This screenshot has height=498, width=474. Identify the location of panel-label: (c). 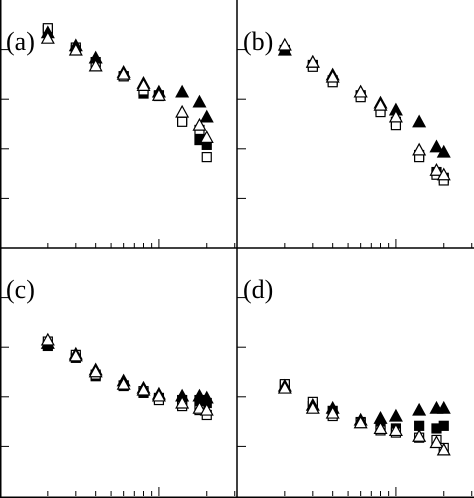
(20, 289).